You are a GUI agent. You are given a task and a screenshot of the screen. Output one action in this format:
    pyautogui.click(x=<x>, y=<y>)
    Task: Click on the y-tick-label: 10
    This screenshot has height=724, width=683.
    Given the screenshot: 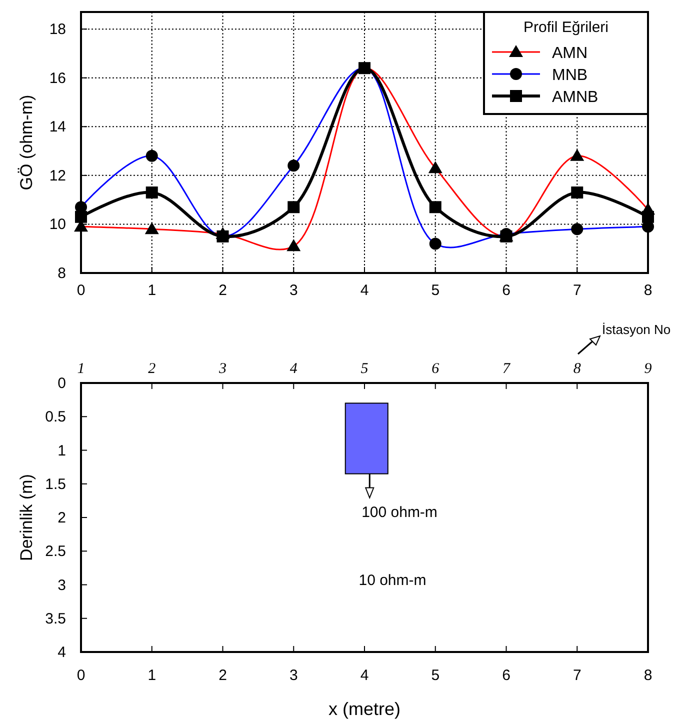 What is the action you would take?
    pyautogui.click(x=57, y=225)
    